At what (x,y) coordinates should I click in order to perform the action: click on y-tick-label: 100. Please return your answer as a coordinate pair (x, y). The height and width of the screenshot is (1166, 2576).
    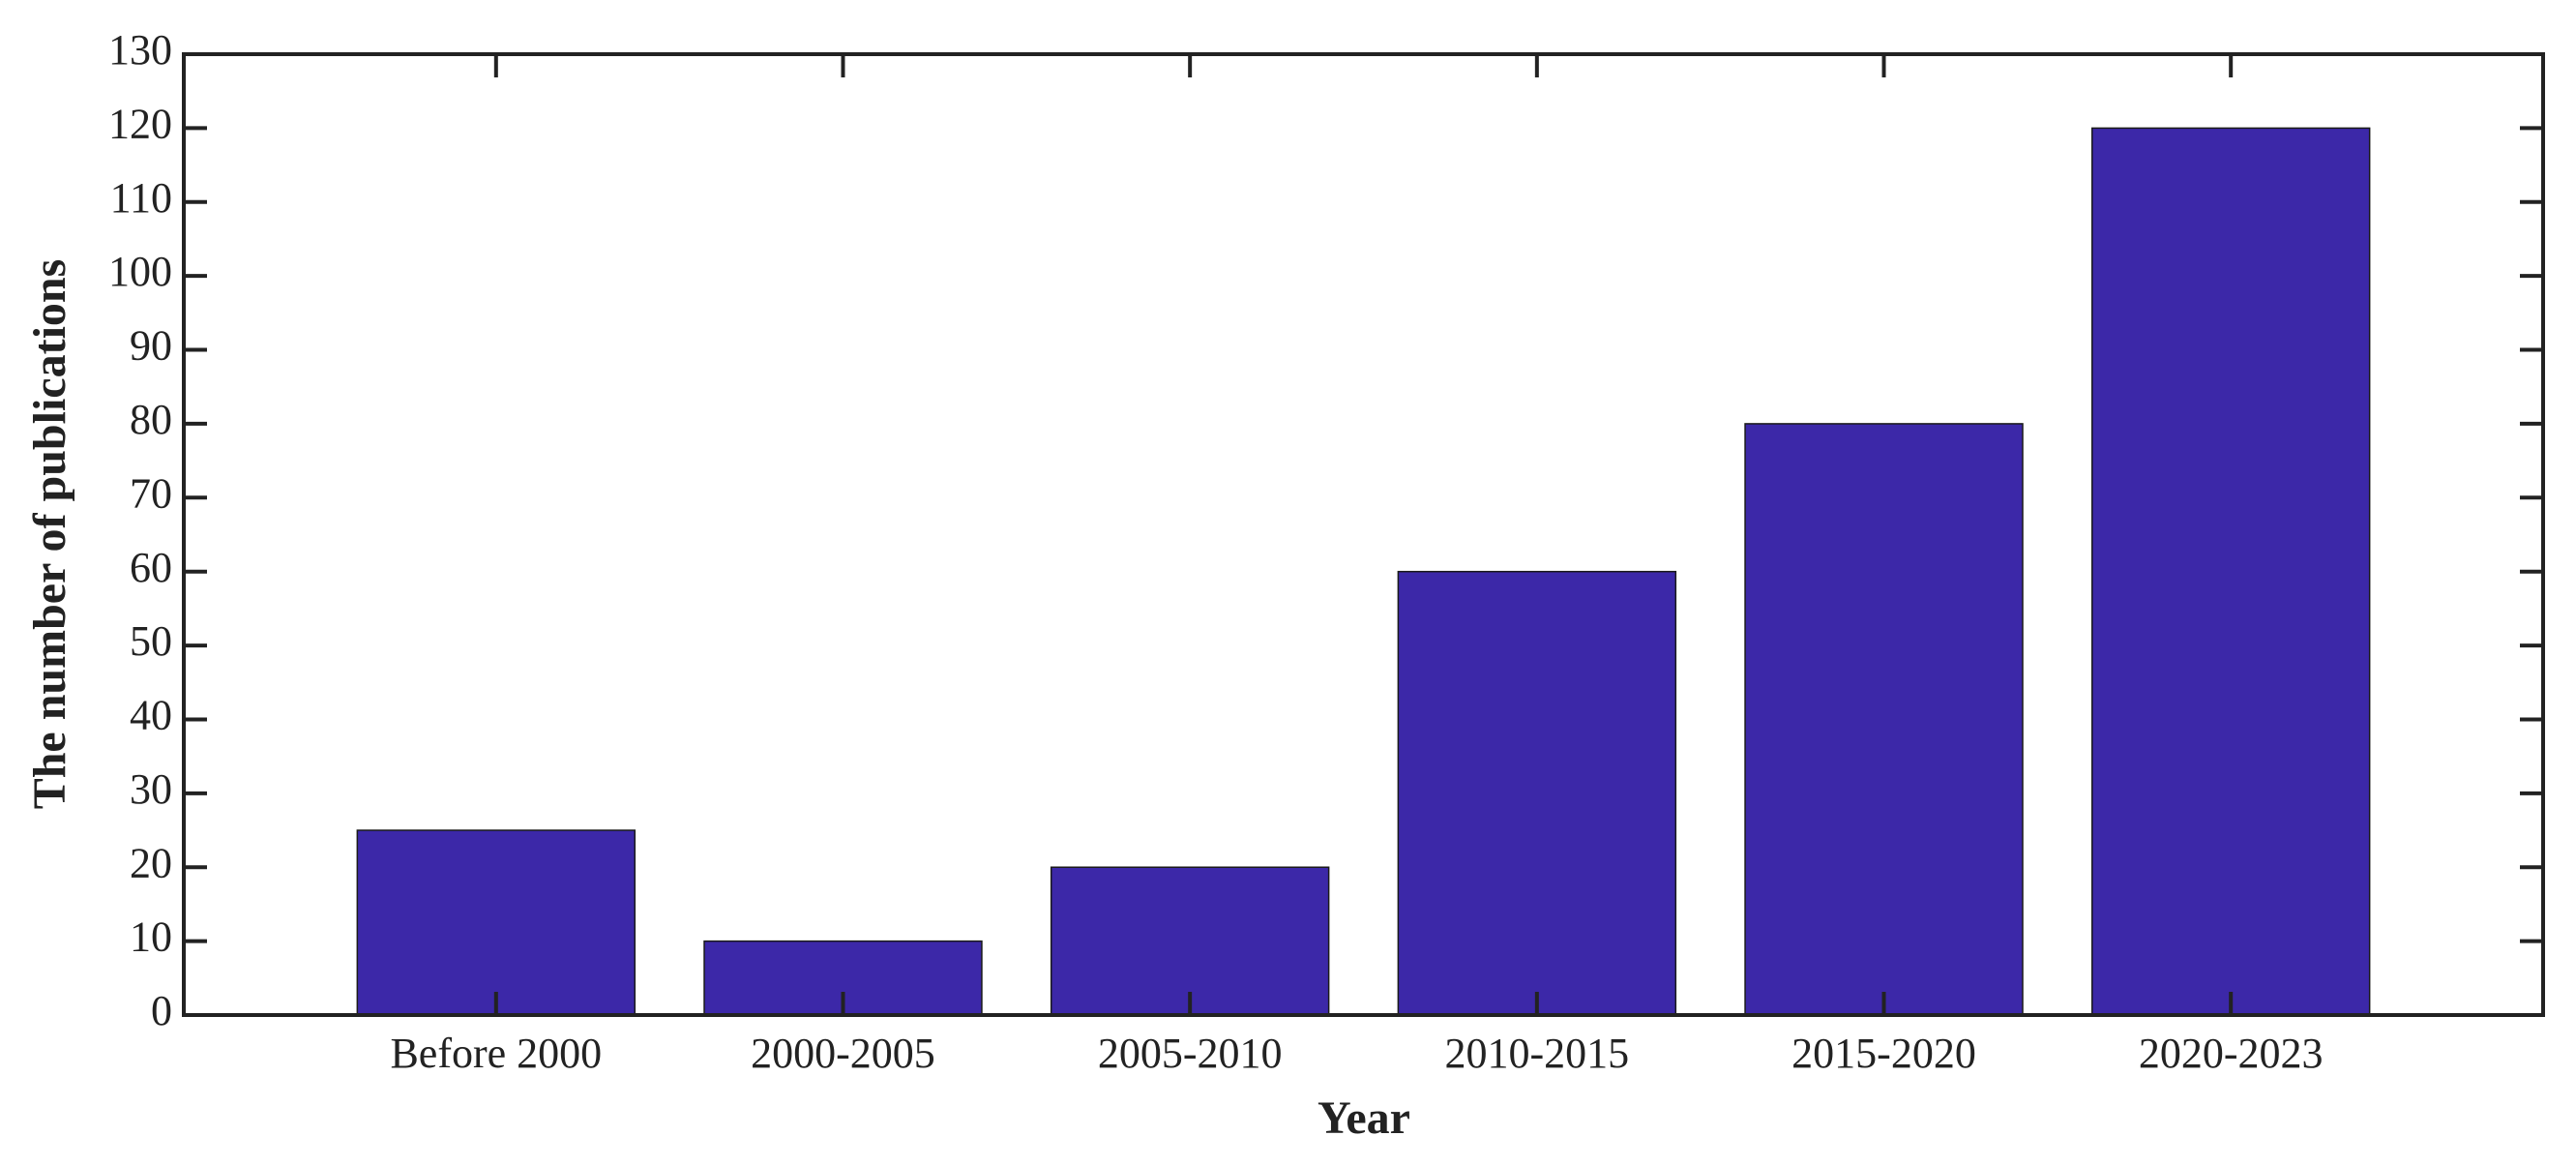
    Looking at the image, I should click on (140, 271).